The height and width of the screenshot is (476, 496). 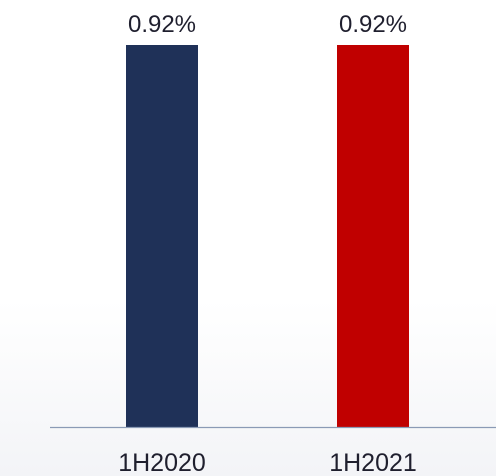 What do you see at coordinates (373, 236) in the screenshot?
I see `bar-1H2021` at bounding box center [373, 236].